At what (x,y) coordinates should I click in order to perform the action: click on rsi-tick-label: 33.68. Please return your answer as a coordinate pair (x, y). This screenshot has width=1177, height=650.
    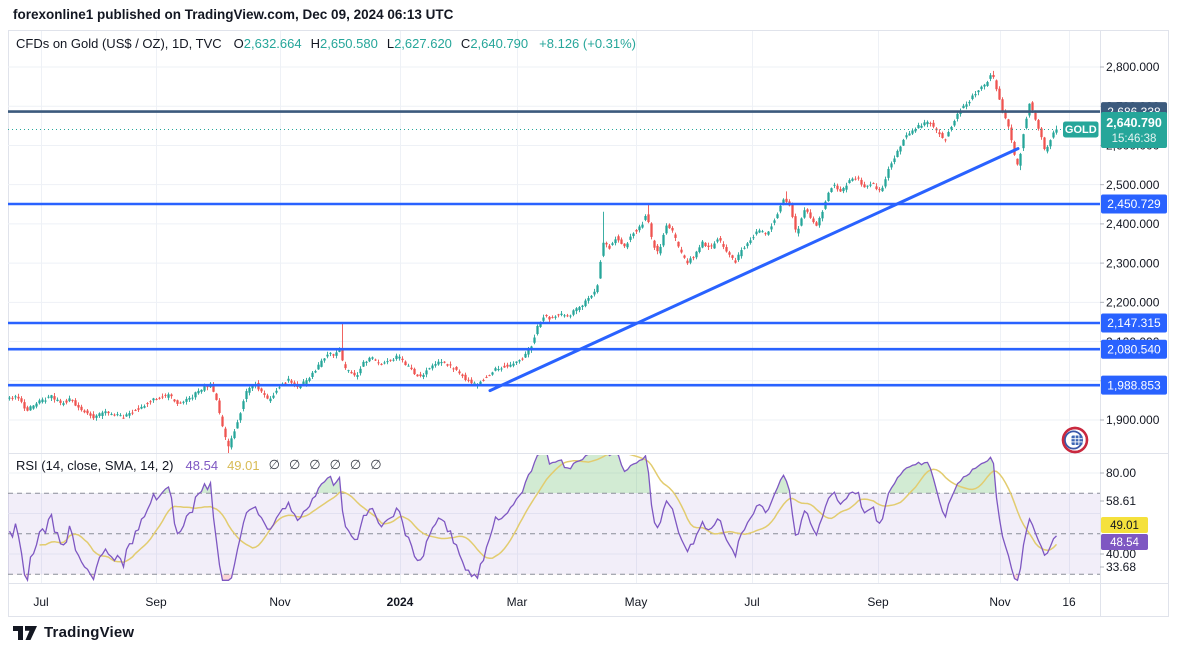
    Looking at the image, I should click on (1121, 567).